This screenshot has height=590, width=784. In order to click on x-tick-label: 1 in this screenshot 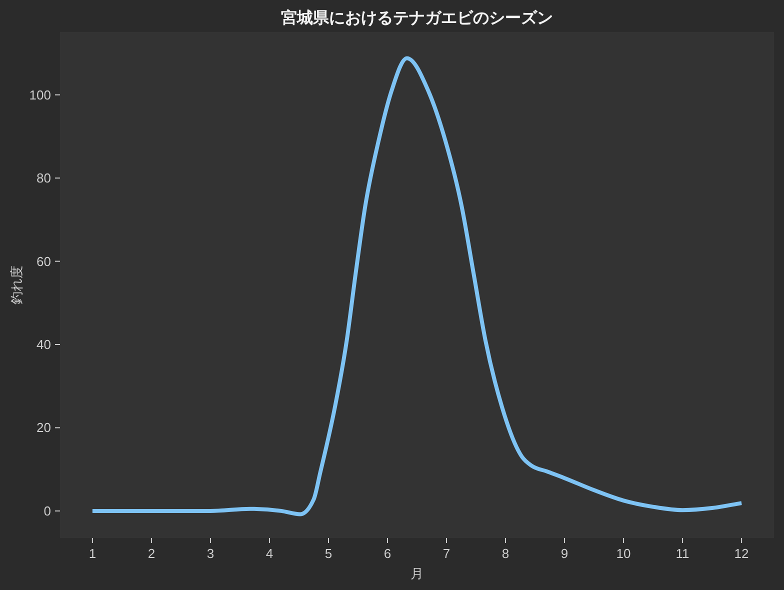, I will do `click(92, 553)`.